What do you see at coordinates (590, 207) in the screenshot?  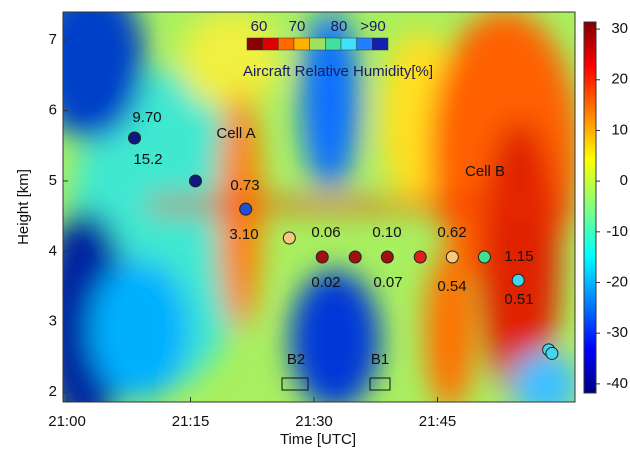 I see `colorbar` at bounding box center [590, 207].